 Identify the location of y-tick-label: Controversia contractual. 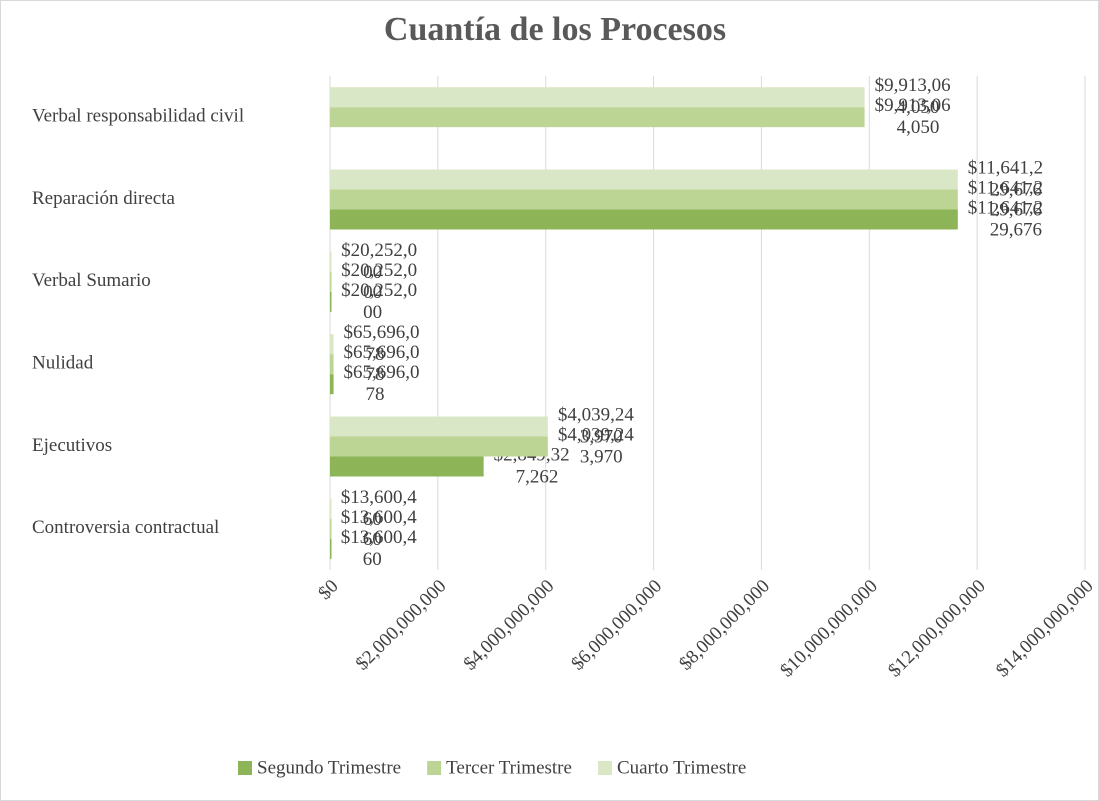
(125, 527).